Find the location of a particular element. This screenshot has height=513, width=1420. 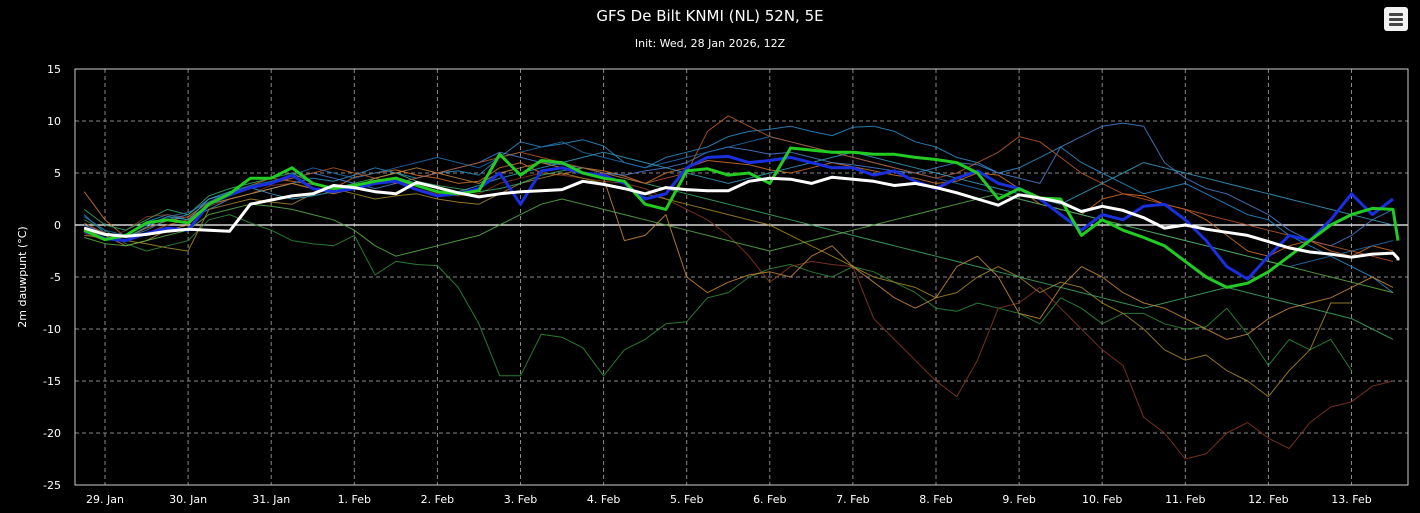

x-tick-label: 9. Feb is located at coordinates (1018, 499).